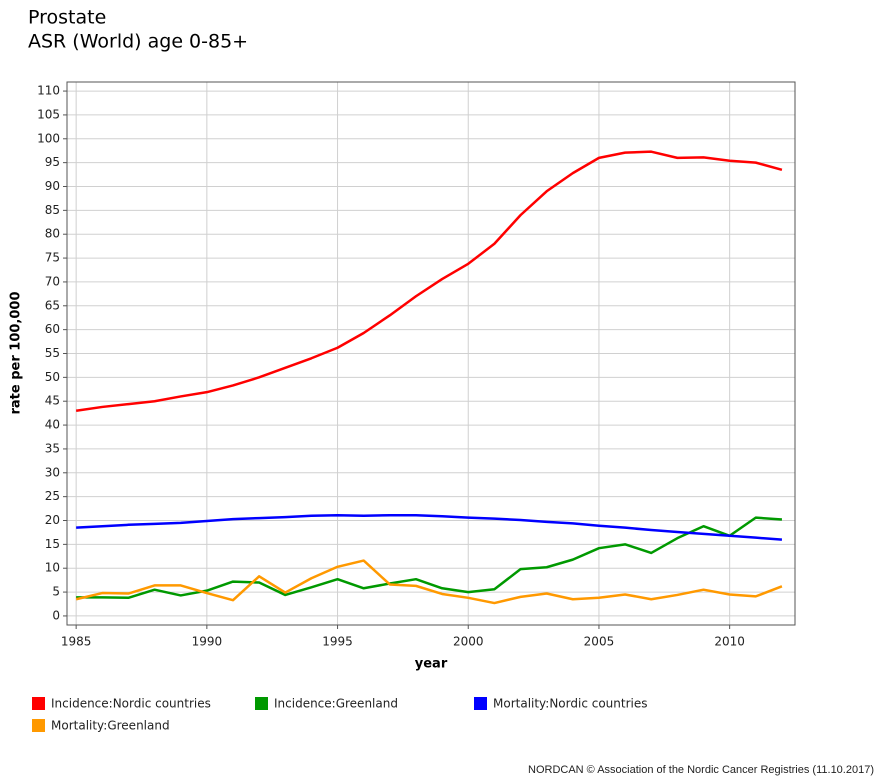  Describe the element at coordinates (52, 544) in the screenshot. I see `y-tick-label: 15` at that location.